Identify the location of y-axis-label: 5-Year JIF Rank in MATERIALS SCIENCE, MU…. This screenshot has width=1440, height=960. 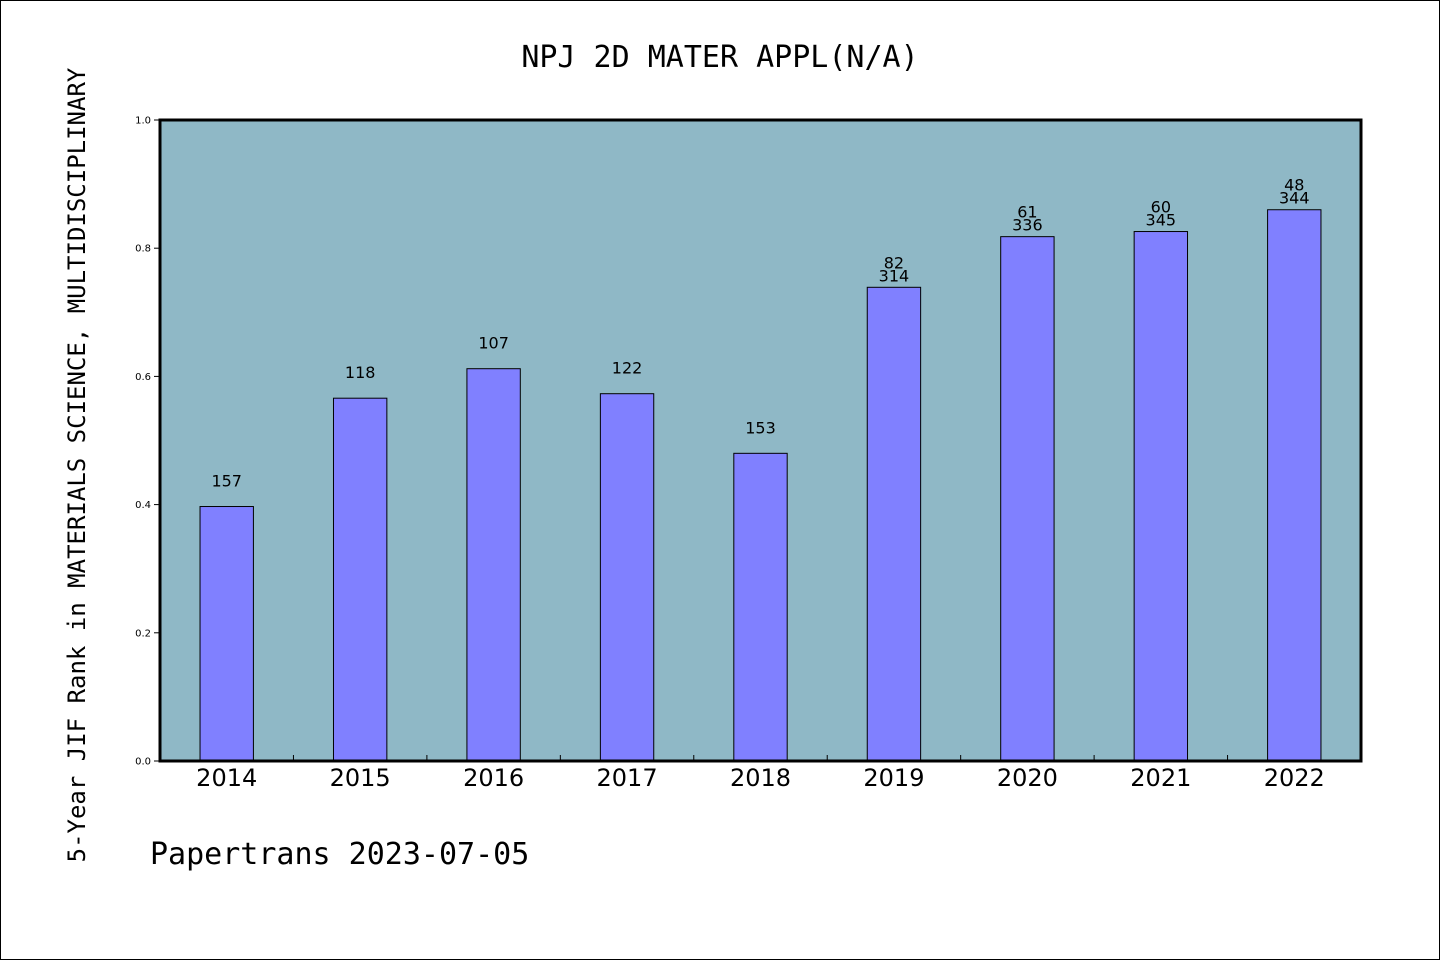
(77, 464).